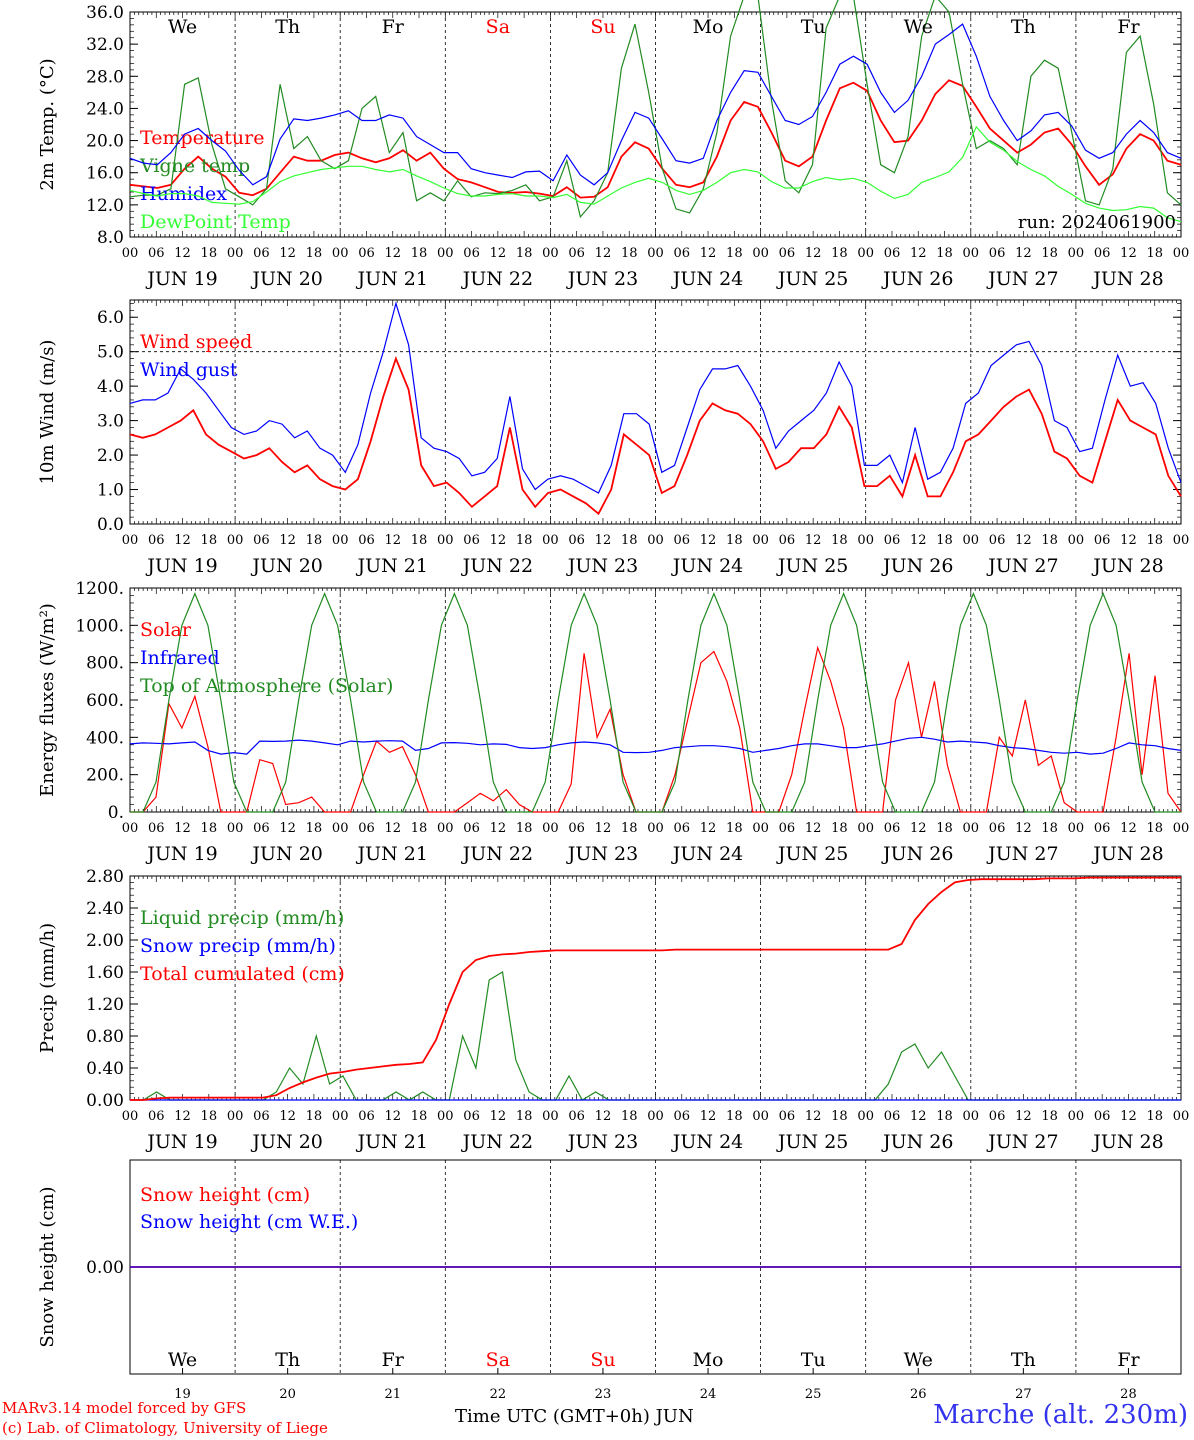 The width and height of the screenshot is (1194, 1440). What do you see at coordinates (655, 436) in the screenshot?
I see `series-line-wind-speed` at bounding box center [655, 436].